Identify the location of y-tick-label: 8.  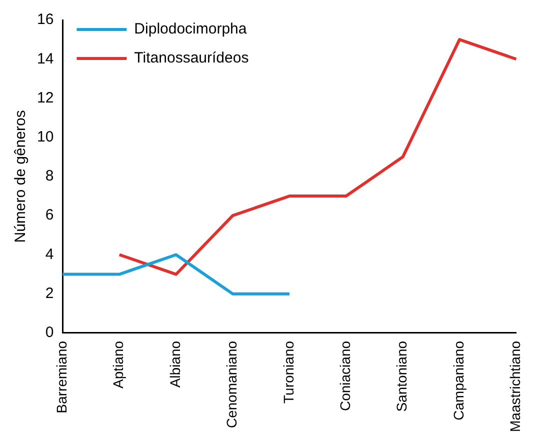
(49, 176).